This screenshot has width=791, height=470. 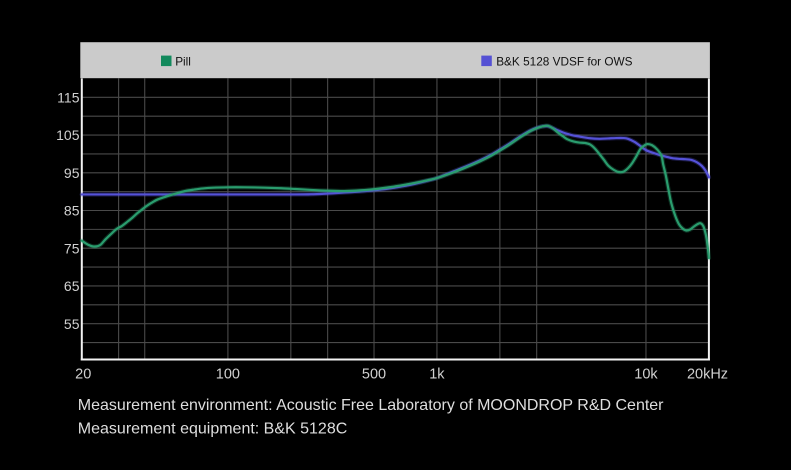 I want to click on svg-text: 100, so click(x=228, y=374).